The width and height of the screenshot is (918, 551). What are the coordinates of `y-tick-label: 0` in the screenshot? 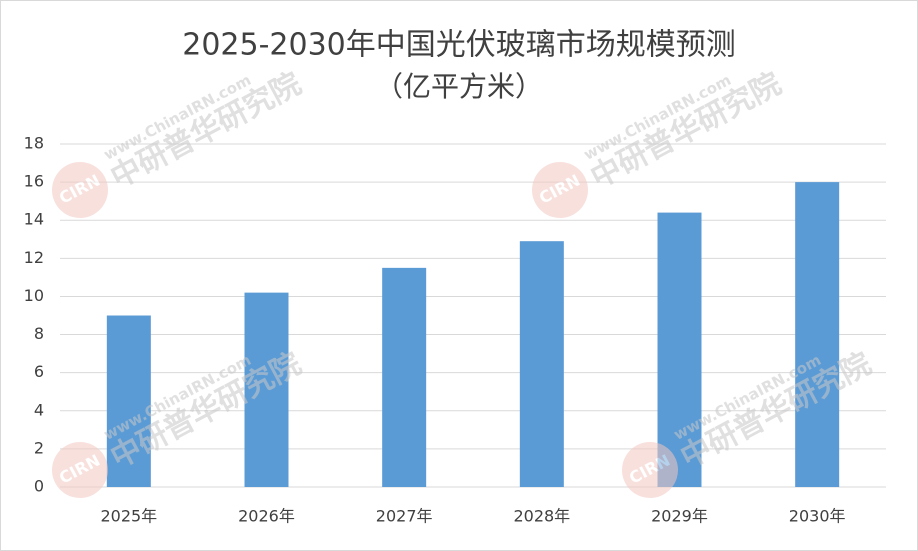 It's located at (39, 486).